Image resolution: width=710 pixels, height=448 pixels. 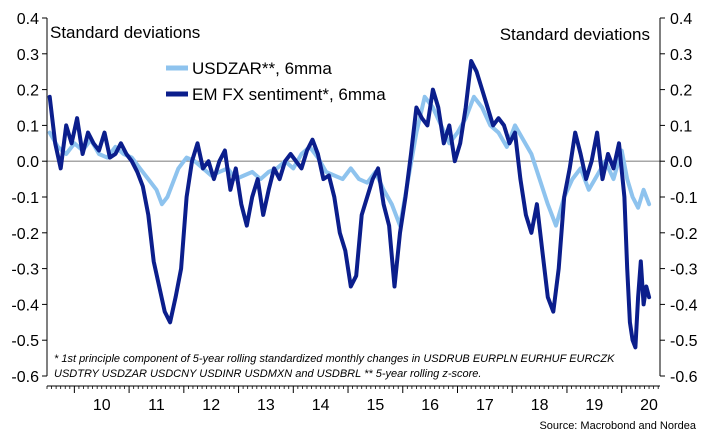 I want to click on legend-label-emfx: EM FX sentiment*, 6mma, so click(x=289, y=94).